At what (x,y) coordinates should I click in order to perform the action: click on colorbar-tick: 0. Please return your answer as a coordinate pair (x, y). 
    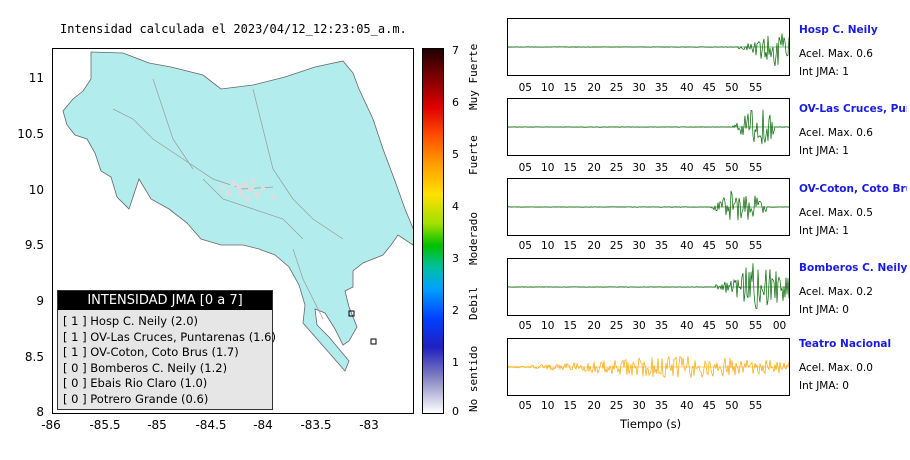
    Looking at the image, I should click on (455, 411).